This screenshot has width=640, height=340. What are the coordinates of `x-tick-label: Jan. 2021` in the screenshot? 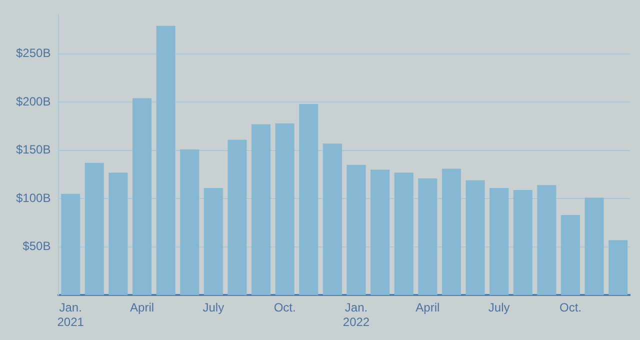 It's located at (70, 315).